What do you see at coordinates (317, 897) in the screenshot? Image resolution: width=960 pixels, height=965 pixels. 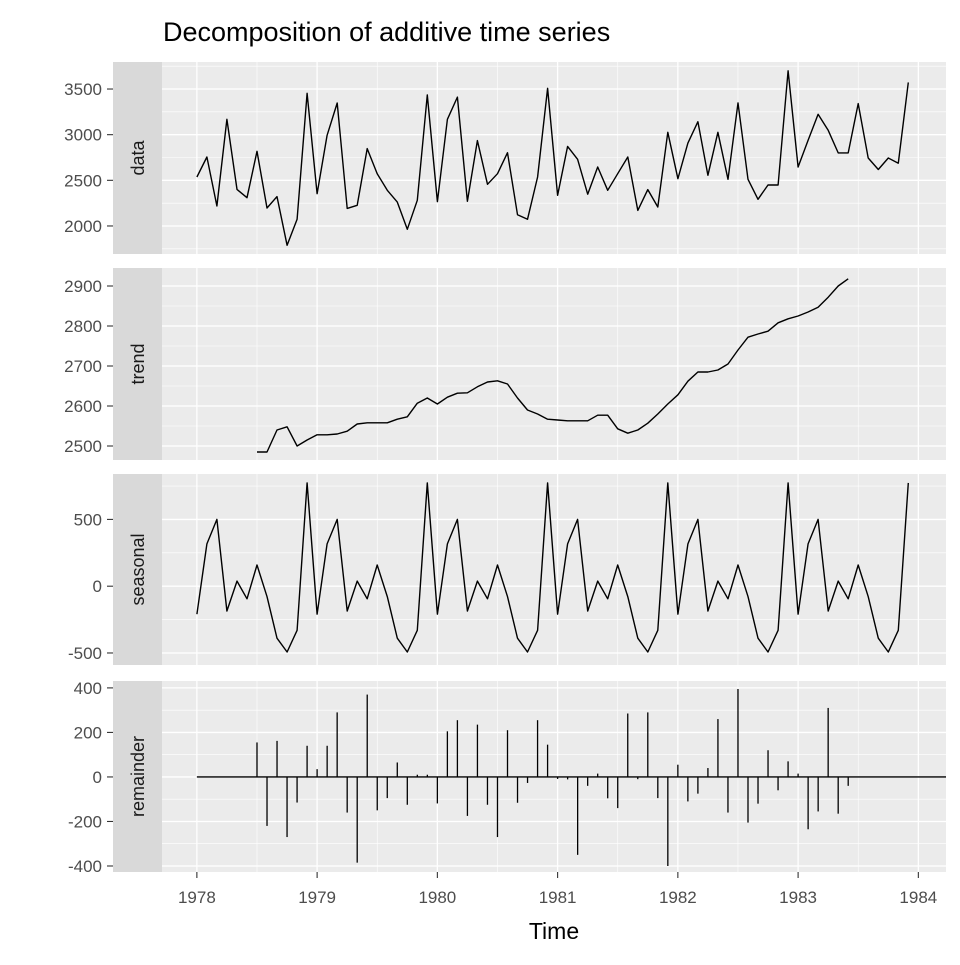 I see `x-tick-label: 1979` at bounding box center [317, 897].